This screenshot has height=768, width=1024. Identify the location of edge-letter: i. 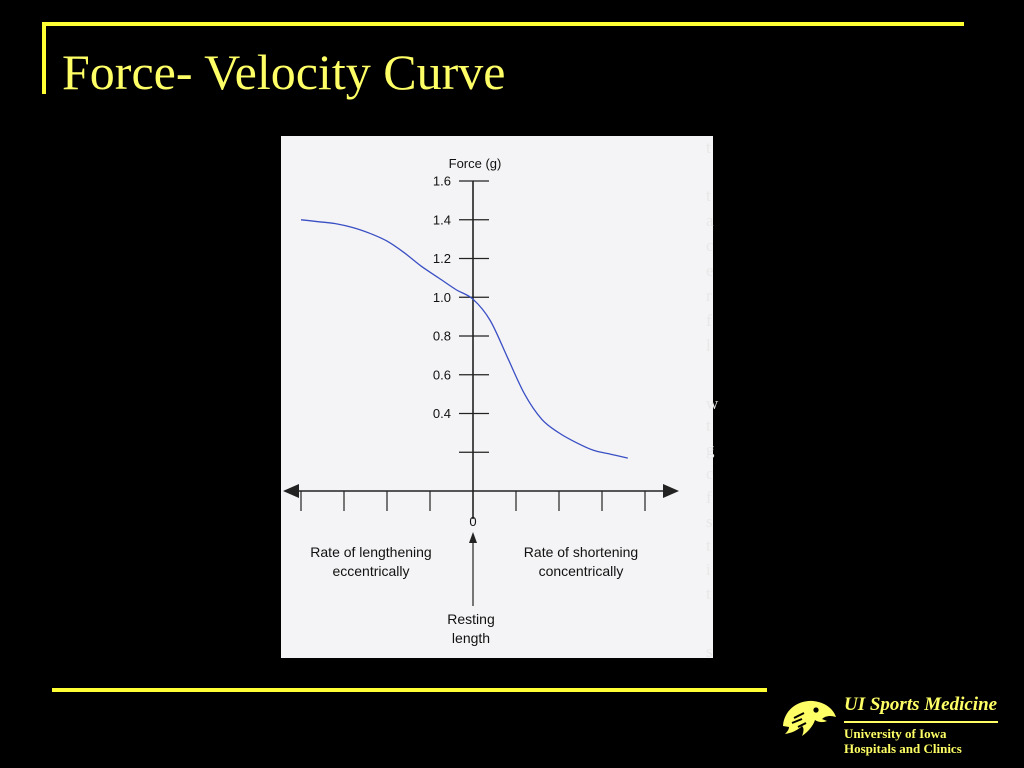
(708, 569).